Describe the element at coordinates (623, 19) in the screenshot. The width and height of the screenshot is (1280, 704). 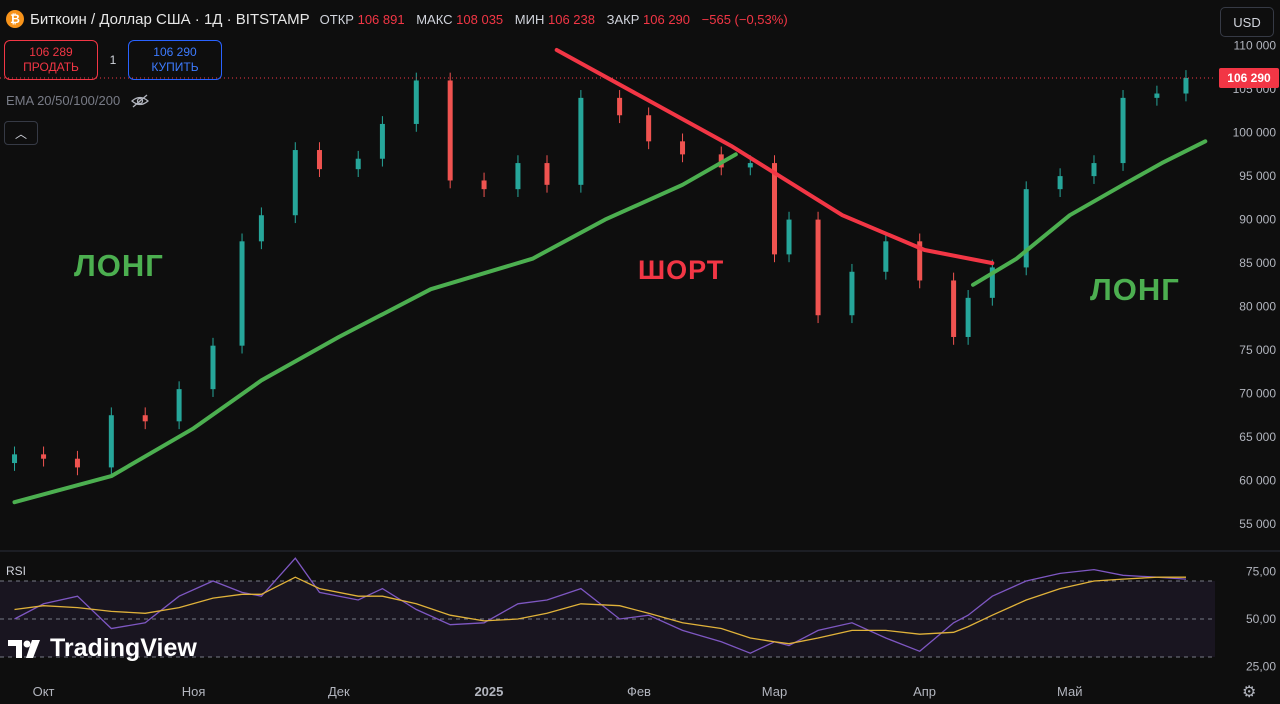
I see `close-label: ЗАКР` at that location.